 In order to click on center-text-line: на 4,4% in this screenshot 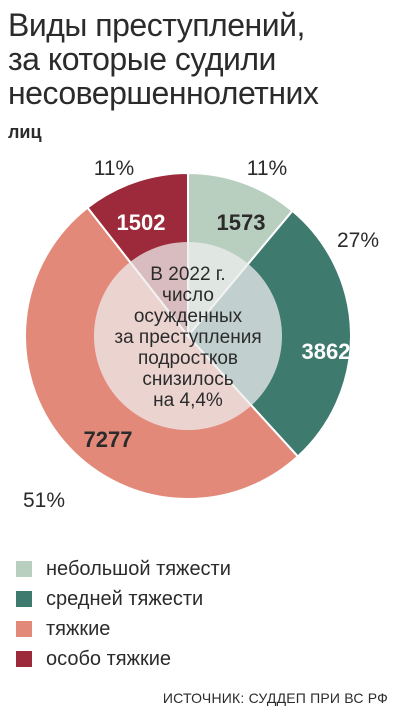, I will do `click(188, 400)`.